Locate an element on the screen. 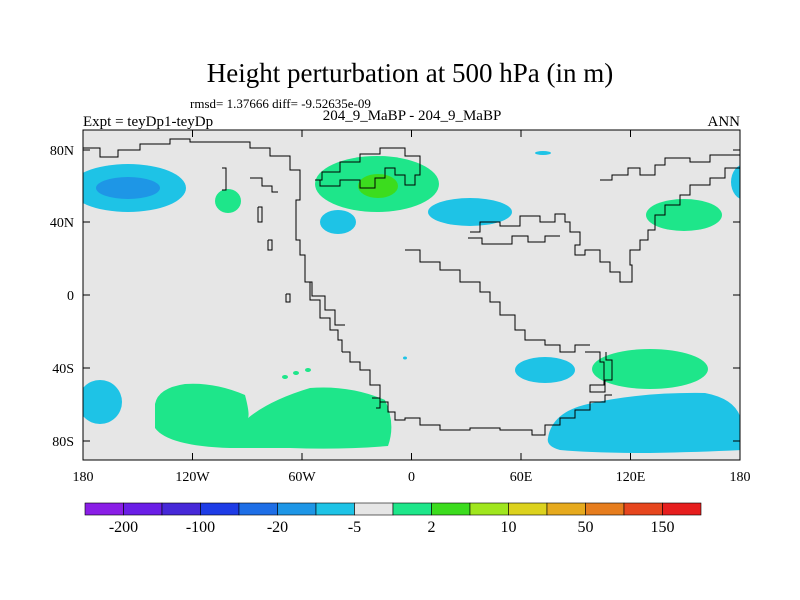 This screenshot has width=800, height=600. y-tick-label: 40N is located at coordinates (62, 223).